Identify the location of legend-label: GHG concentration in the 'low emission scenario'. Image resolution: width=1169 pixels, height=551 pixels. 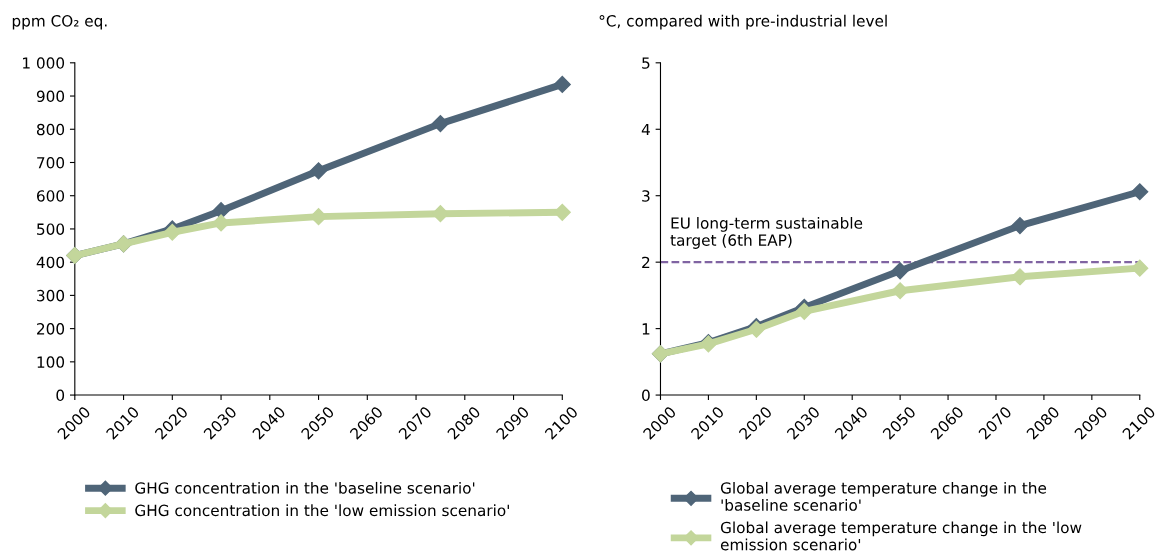
(322, 510).